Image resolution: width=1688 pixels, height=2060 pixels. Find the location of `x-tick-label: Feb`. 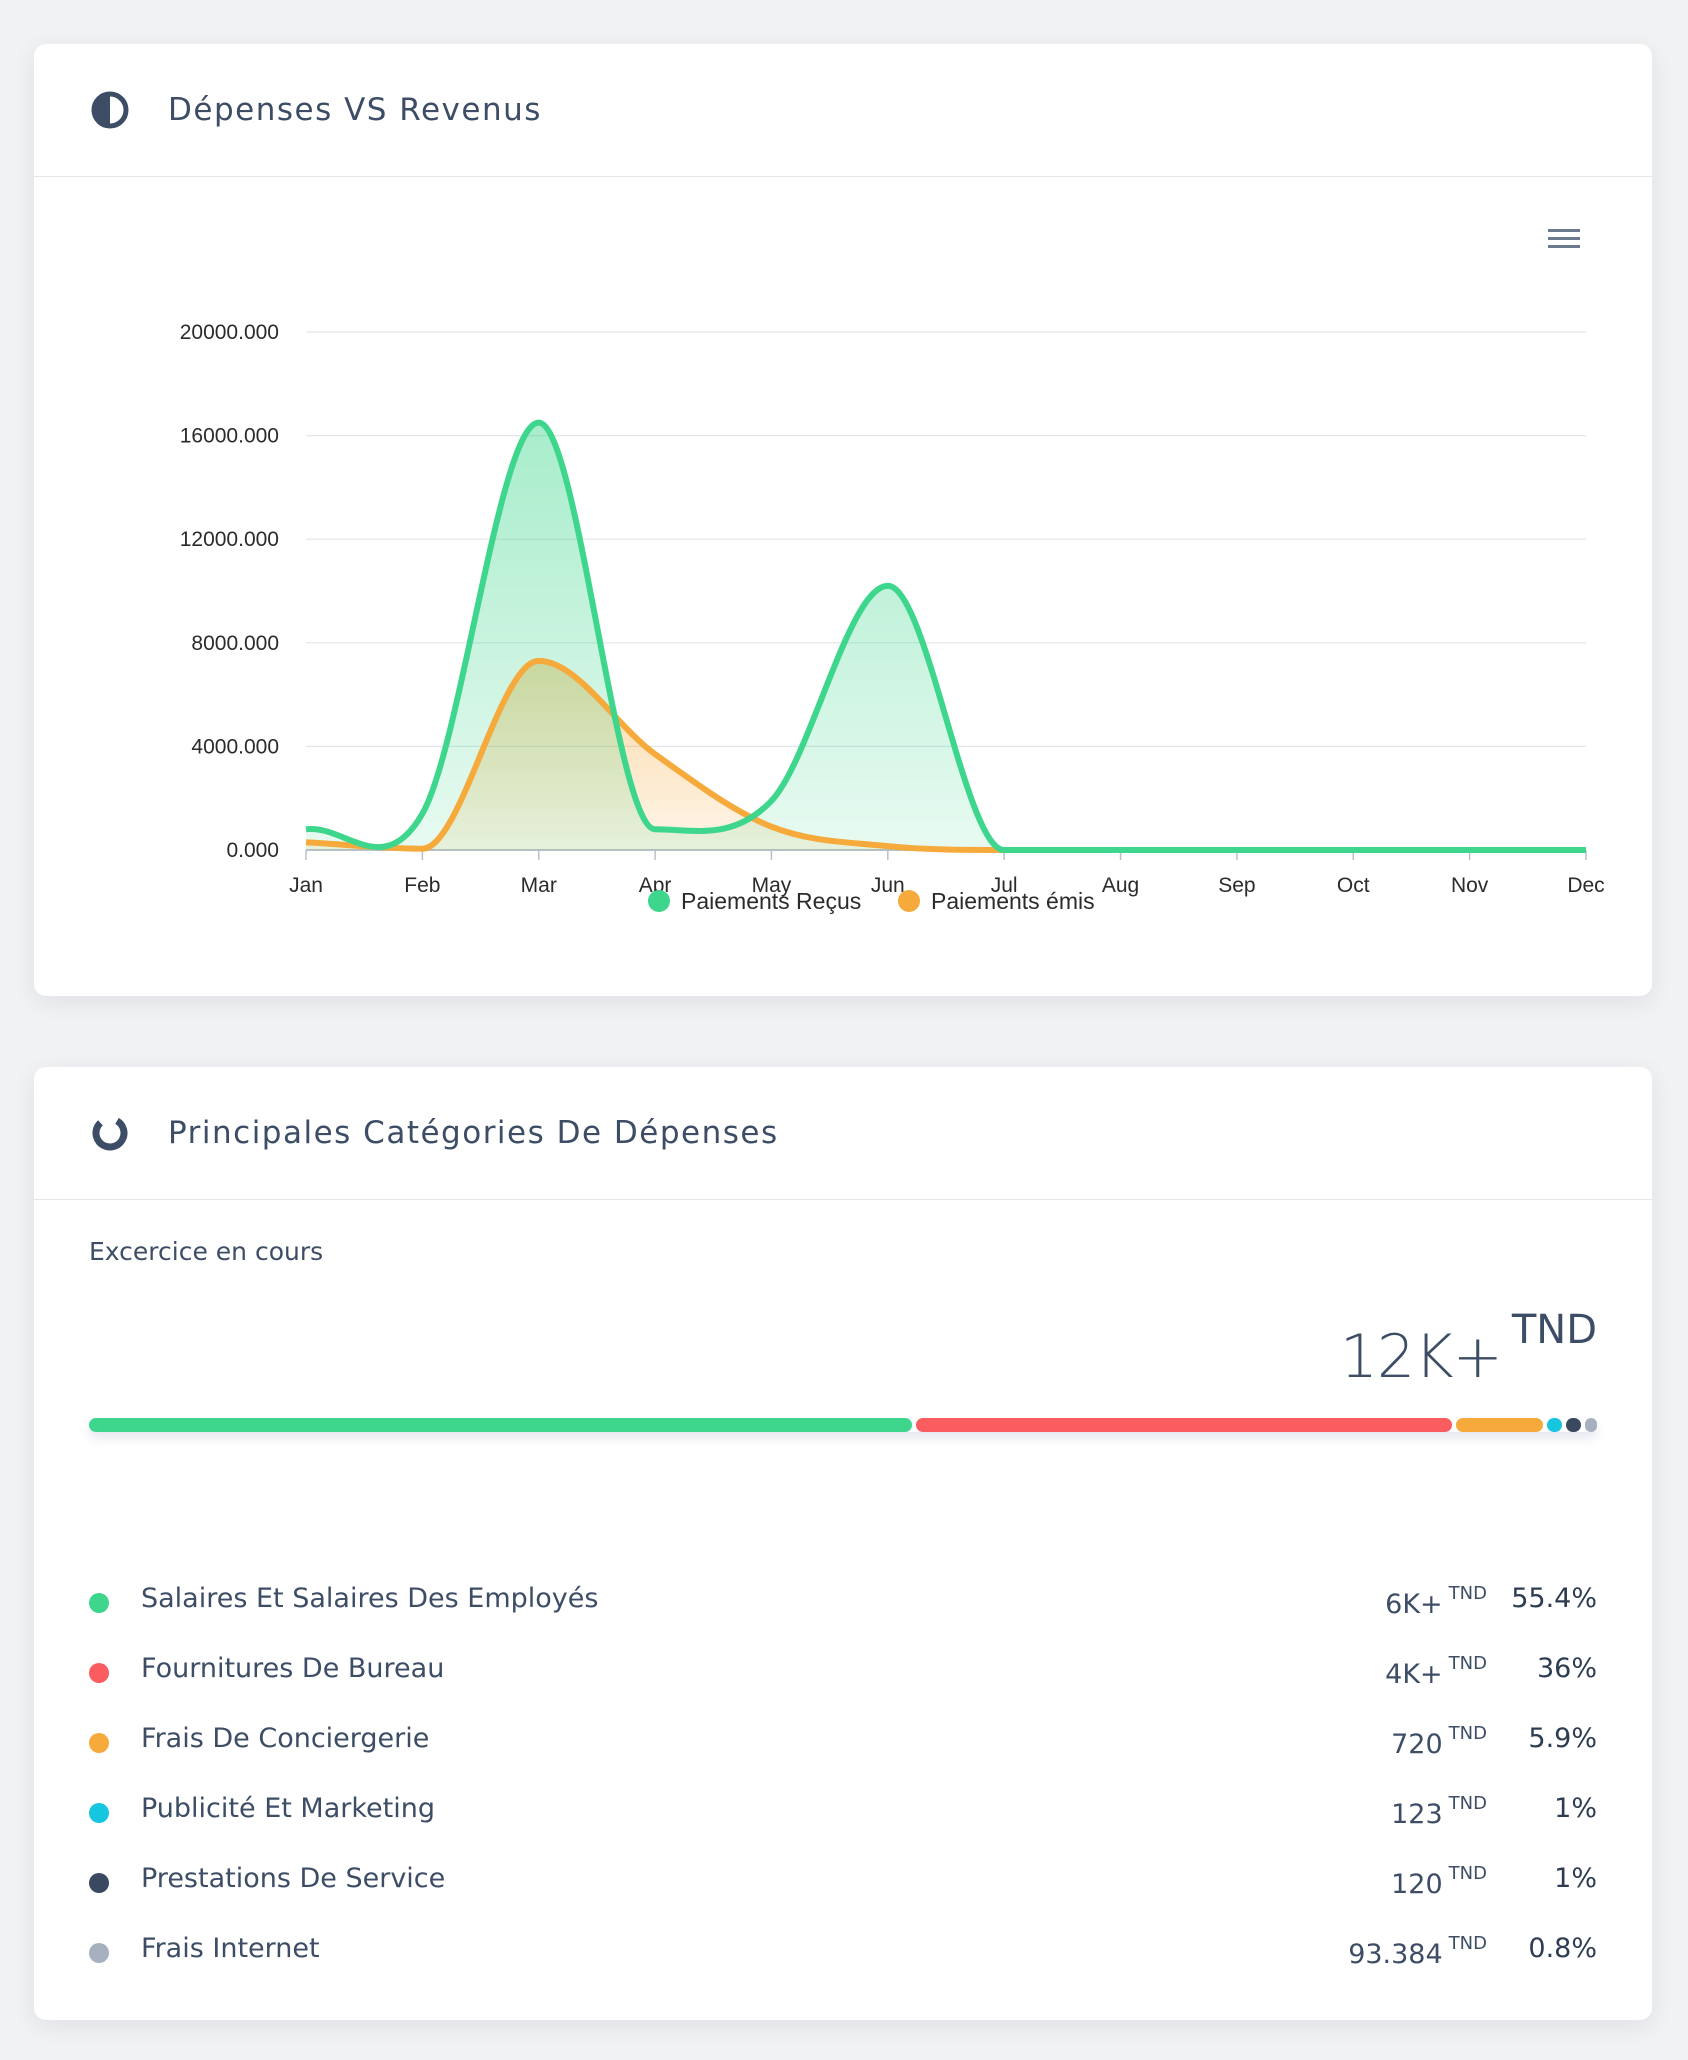

x-tick-label: Feb is located at coordinates (422, 885).